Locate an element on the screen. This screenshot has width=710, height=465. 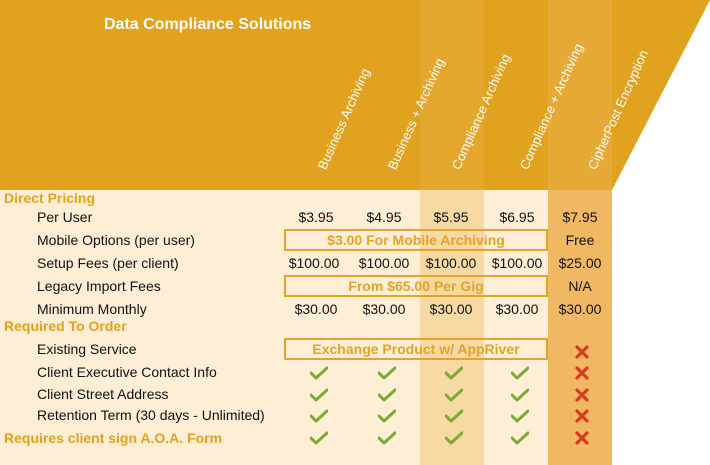
row-label-legacy-import: Legacy Import Fees is located at coordinates (99, 286).